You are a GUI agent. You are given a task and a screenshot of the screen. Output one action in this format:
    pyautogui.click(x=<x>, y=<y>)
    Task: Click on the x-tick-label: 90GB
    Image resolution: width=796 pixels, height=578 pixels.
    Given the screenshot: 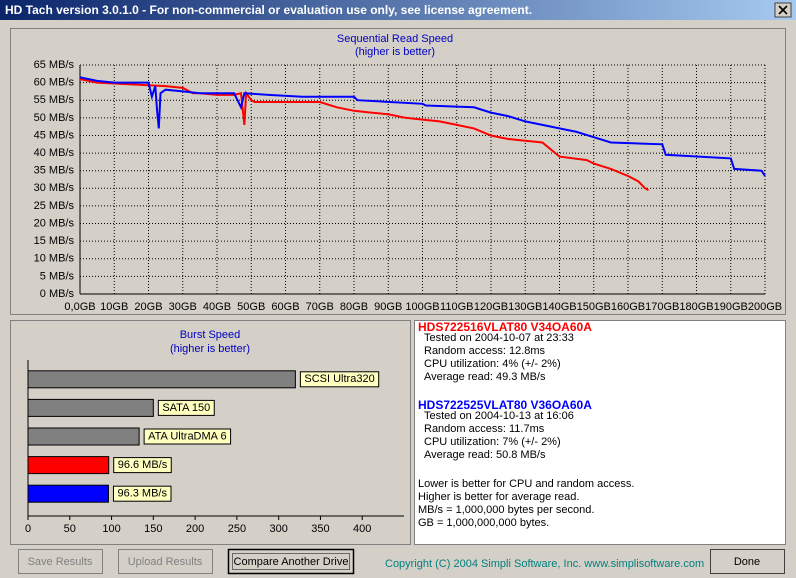 What is the action you would take?
    pyautogui.click(x=388, y=307)
    